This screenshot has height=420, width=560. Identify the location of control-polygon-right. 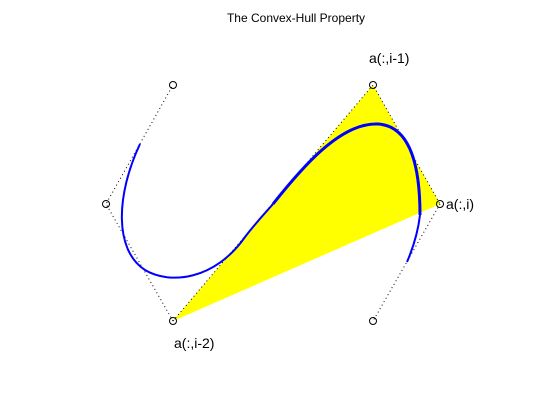
(406, 262).